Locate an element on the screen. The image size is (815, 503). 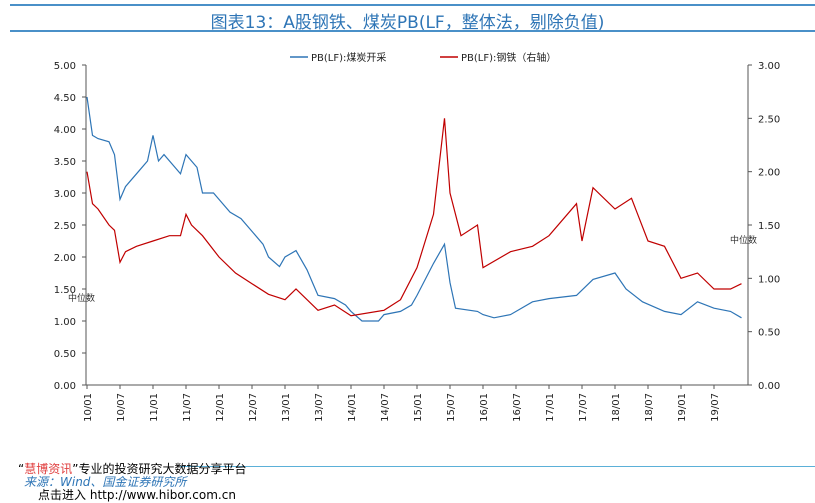
y-right-tick-label: 1.50 is located at coordinates (769, 226).